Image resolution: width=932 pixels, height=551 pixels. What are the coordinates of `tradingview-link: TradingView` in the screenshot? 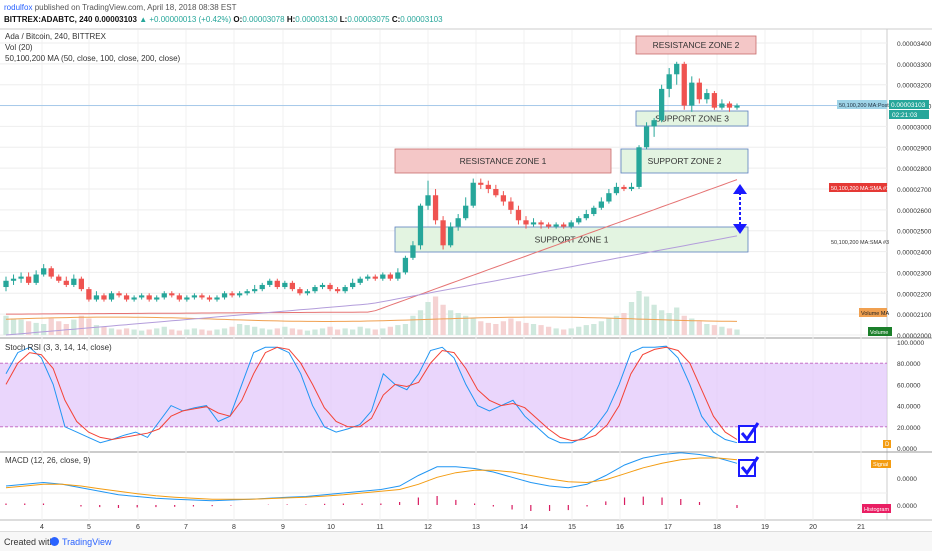 It's located at (87, 542).